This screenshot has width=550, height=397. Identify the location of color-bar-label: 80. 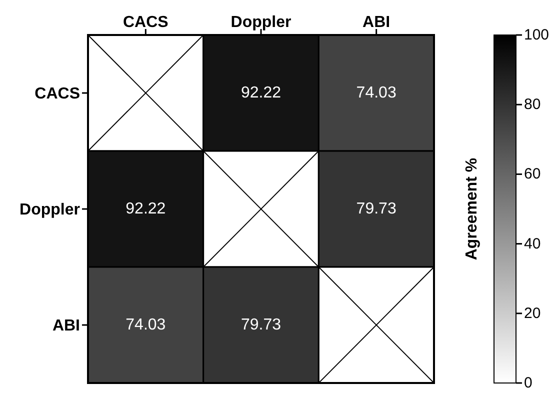
(532, 105).